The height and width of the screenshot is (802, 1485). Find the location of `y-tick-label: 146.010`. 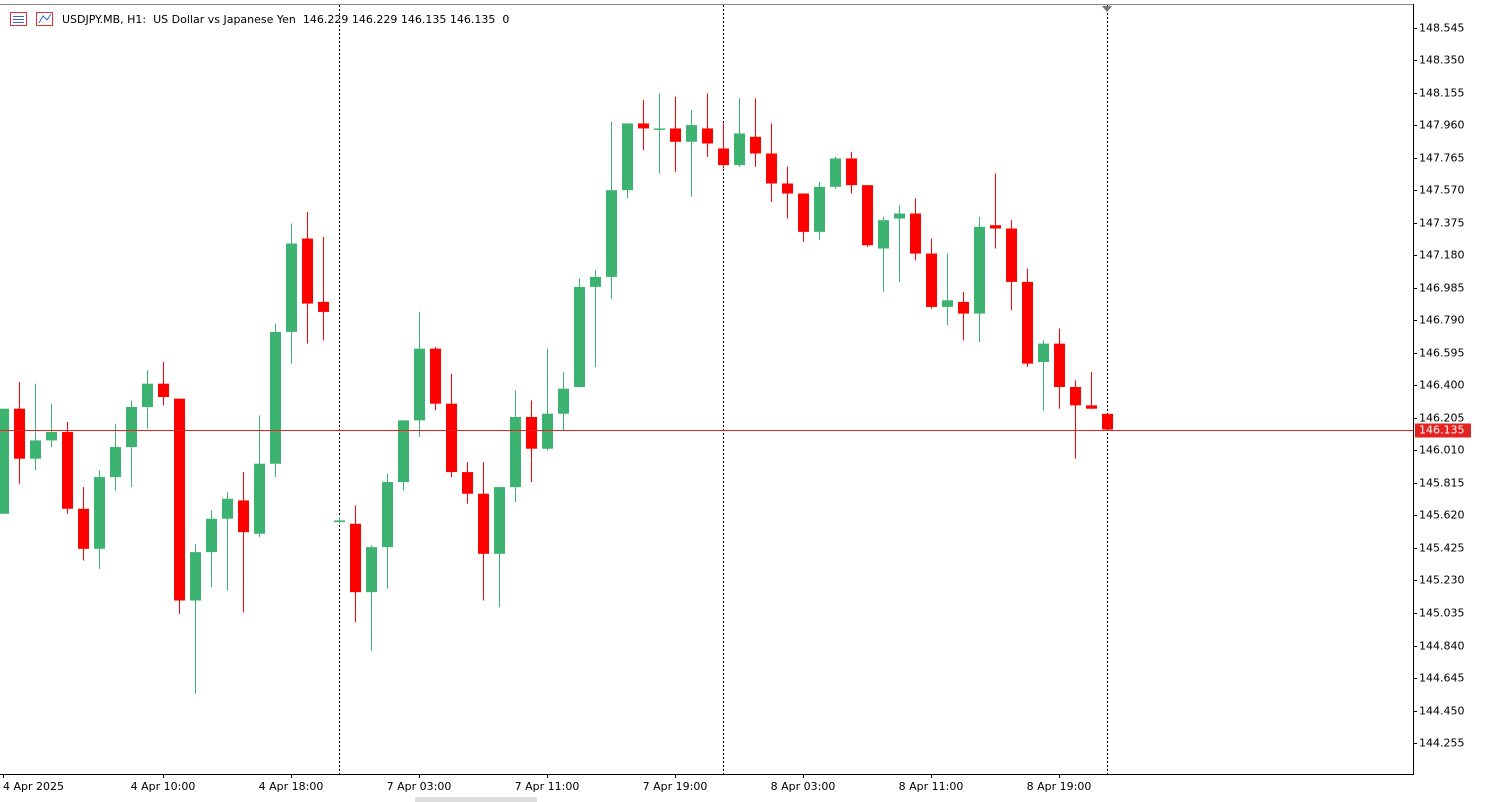

y-tick-label: 146.010 is located at coordinates (1442, 450).